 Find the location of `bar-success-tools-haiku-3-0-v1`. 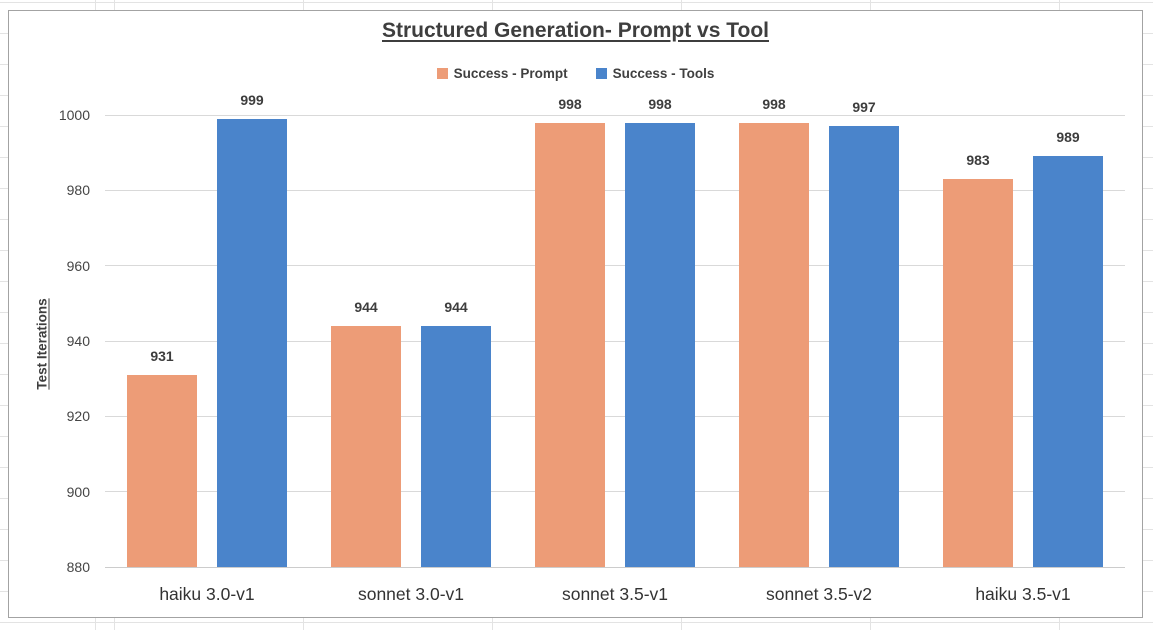

bar-success-tools-haiku-3-0-v1 is located at coordinates (252, 342).